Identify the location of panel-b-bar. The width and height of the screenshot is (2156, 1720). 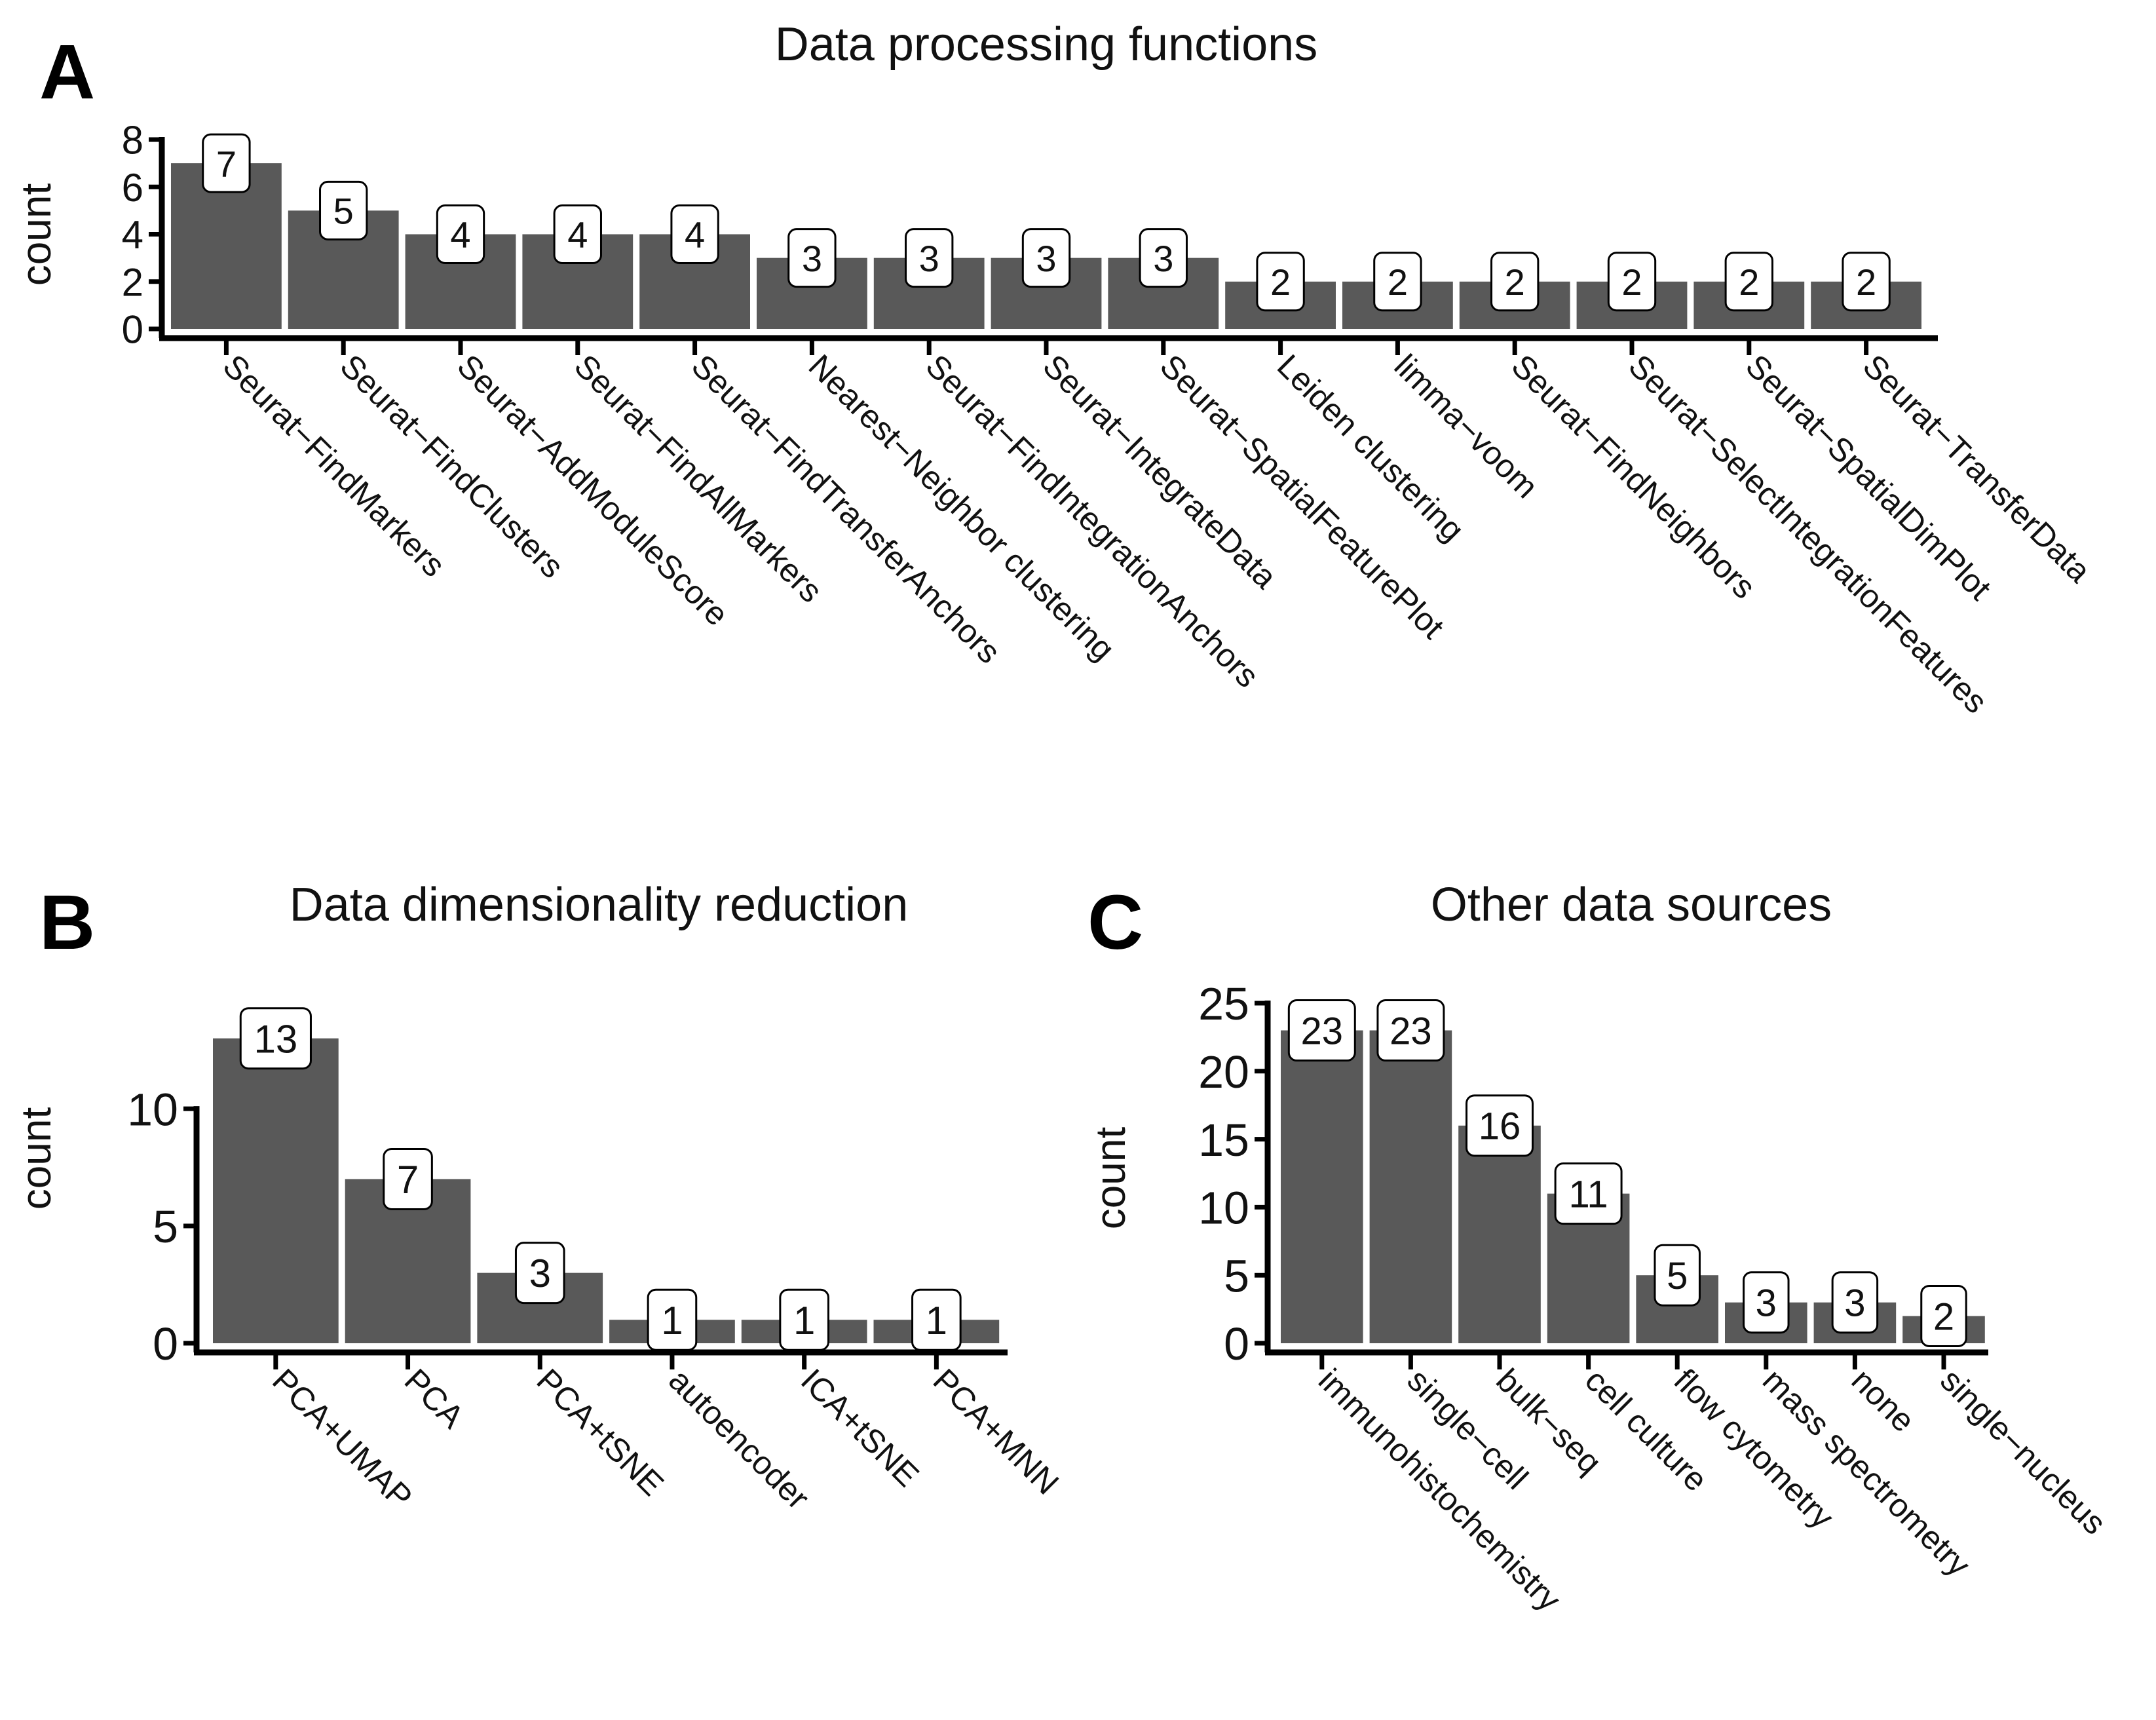
(276, 1190).